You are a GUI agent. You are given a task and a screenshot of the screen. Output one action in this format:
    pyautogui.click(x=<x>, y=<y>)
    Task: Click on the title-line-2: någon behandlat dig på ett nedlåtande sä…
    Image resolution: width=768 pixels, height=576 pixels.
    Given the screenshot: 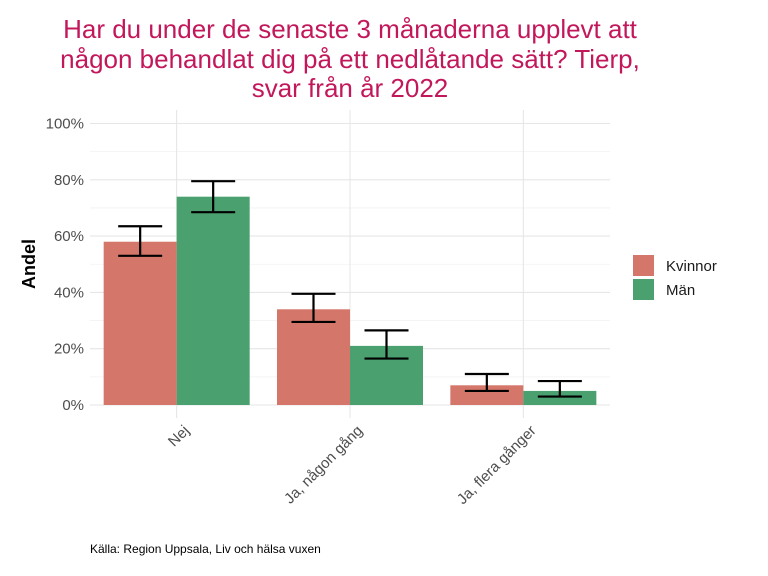 What is the action you would take?
    pyautogui.click(x=350, y=59)
    